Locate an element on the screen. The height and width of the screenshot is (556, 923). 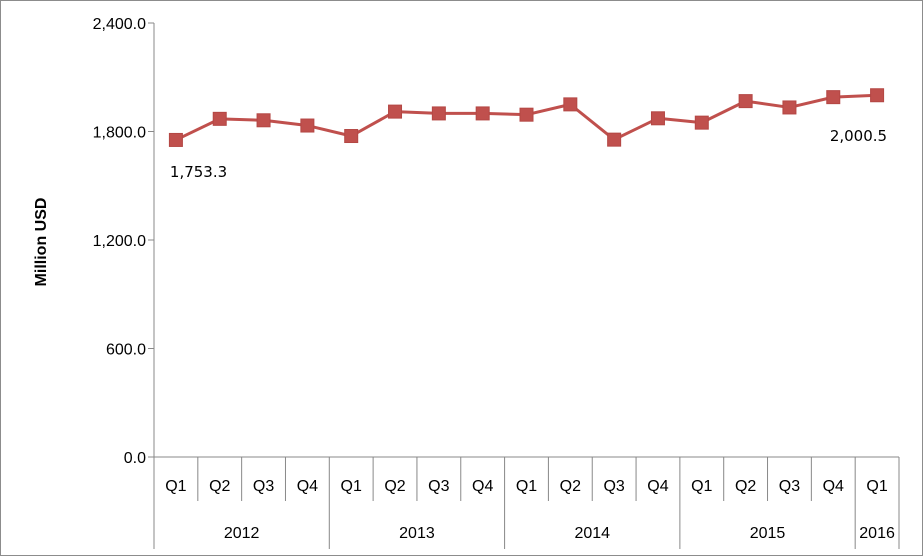
y-tick-label: 1,200.0 is located at coordinates (119, 241).